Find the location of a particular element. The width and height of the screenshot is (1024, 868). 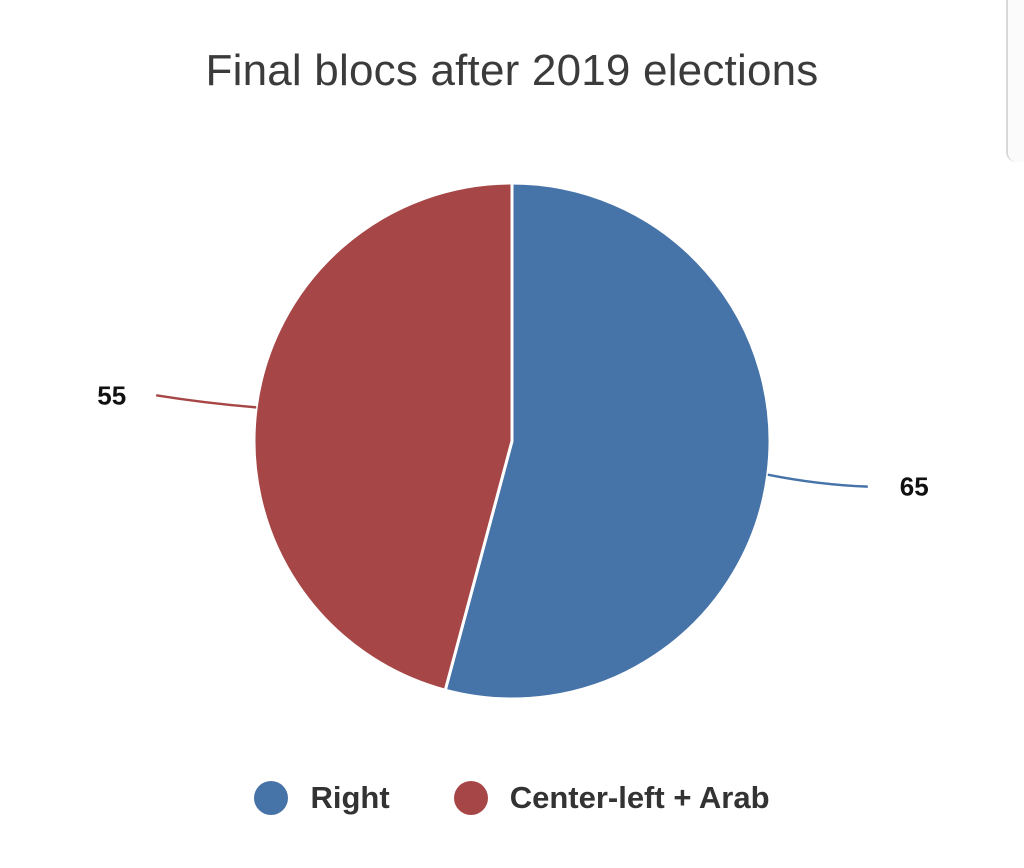

legend-label-center-left-arab: Center-left + Arab is located at coordinates (639, 797).